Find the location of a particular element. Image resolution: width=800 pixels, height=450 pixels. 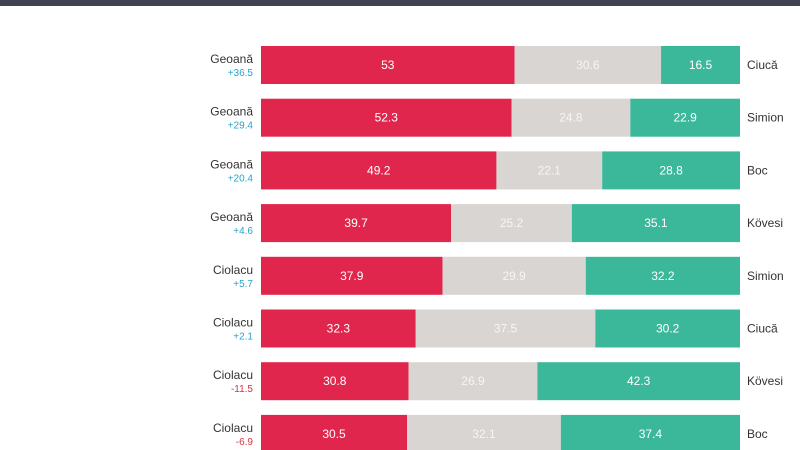

undecided-value-label: 22.1 is located at coordinates (550, 170).